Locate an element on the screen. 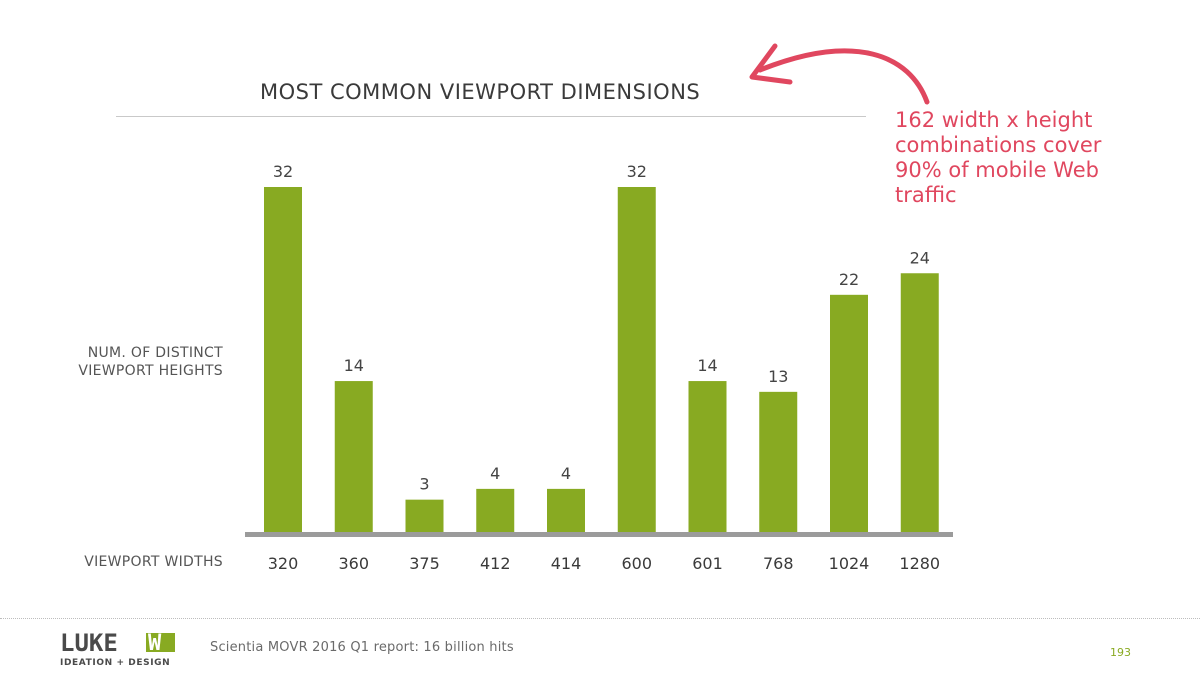  value-label-1280: 24 is located at coordinates (920, 257).